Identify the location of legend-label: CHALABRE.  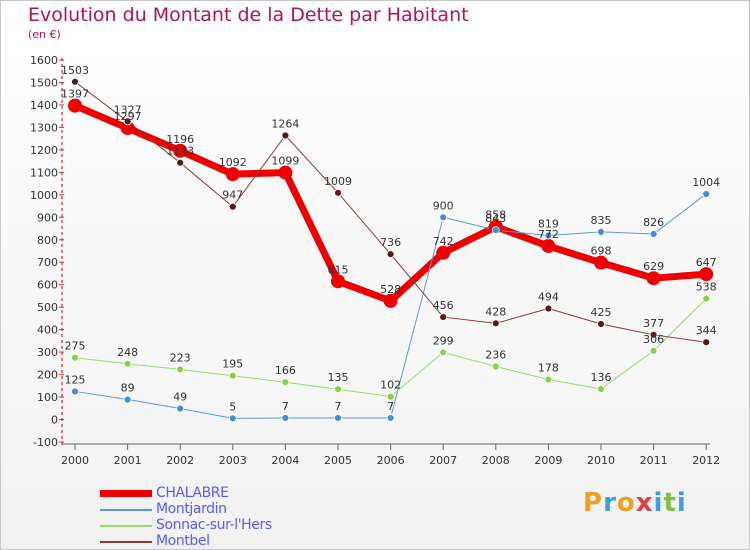
(192, 493).